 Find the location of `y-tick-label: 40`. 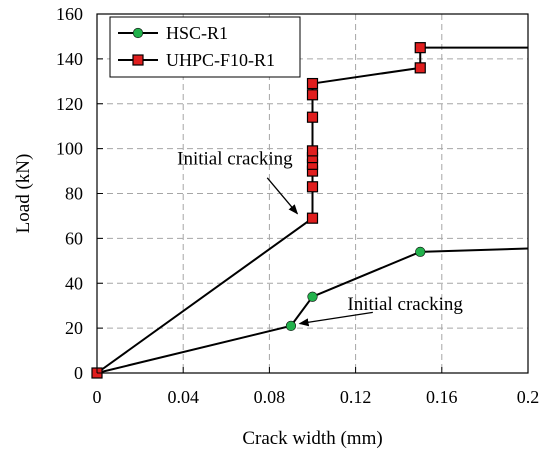

y-tick-label: 40 is located at coordinates (74, 283).